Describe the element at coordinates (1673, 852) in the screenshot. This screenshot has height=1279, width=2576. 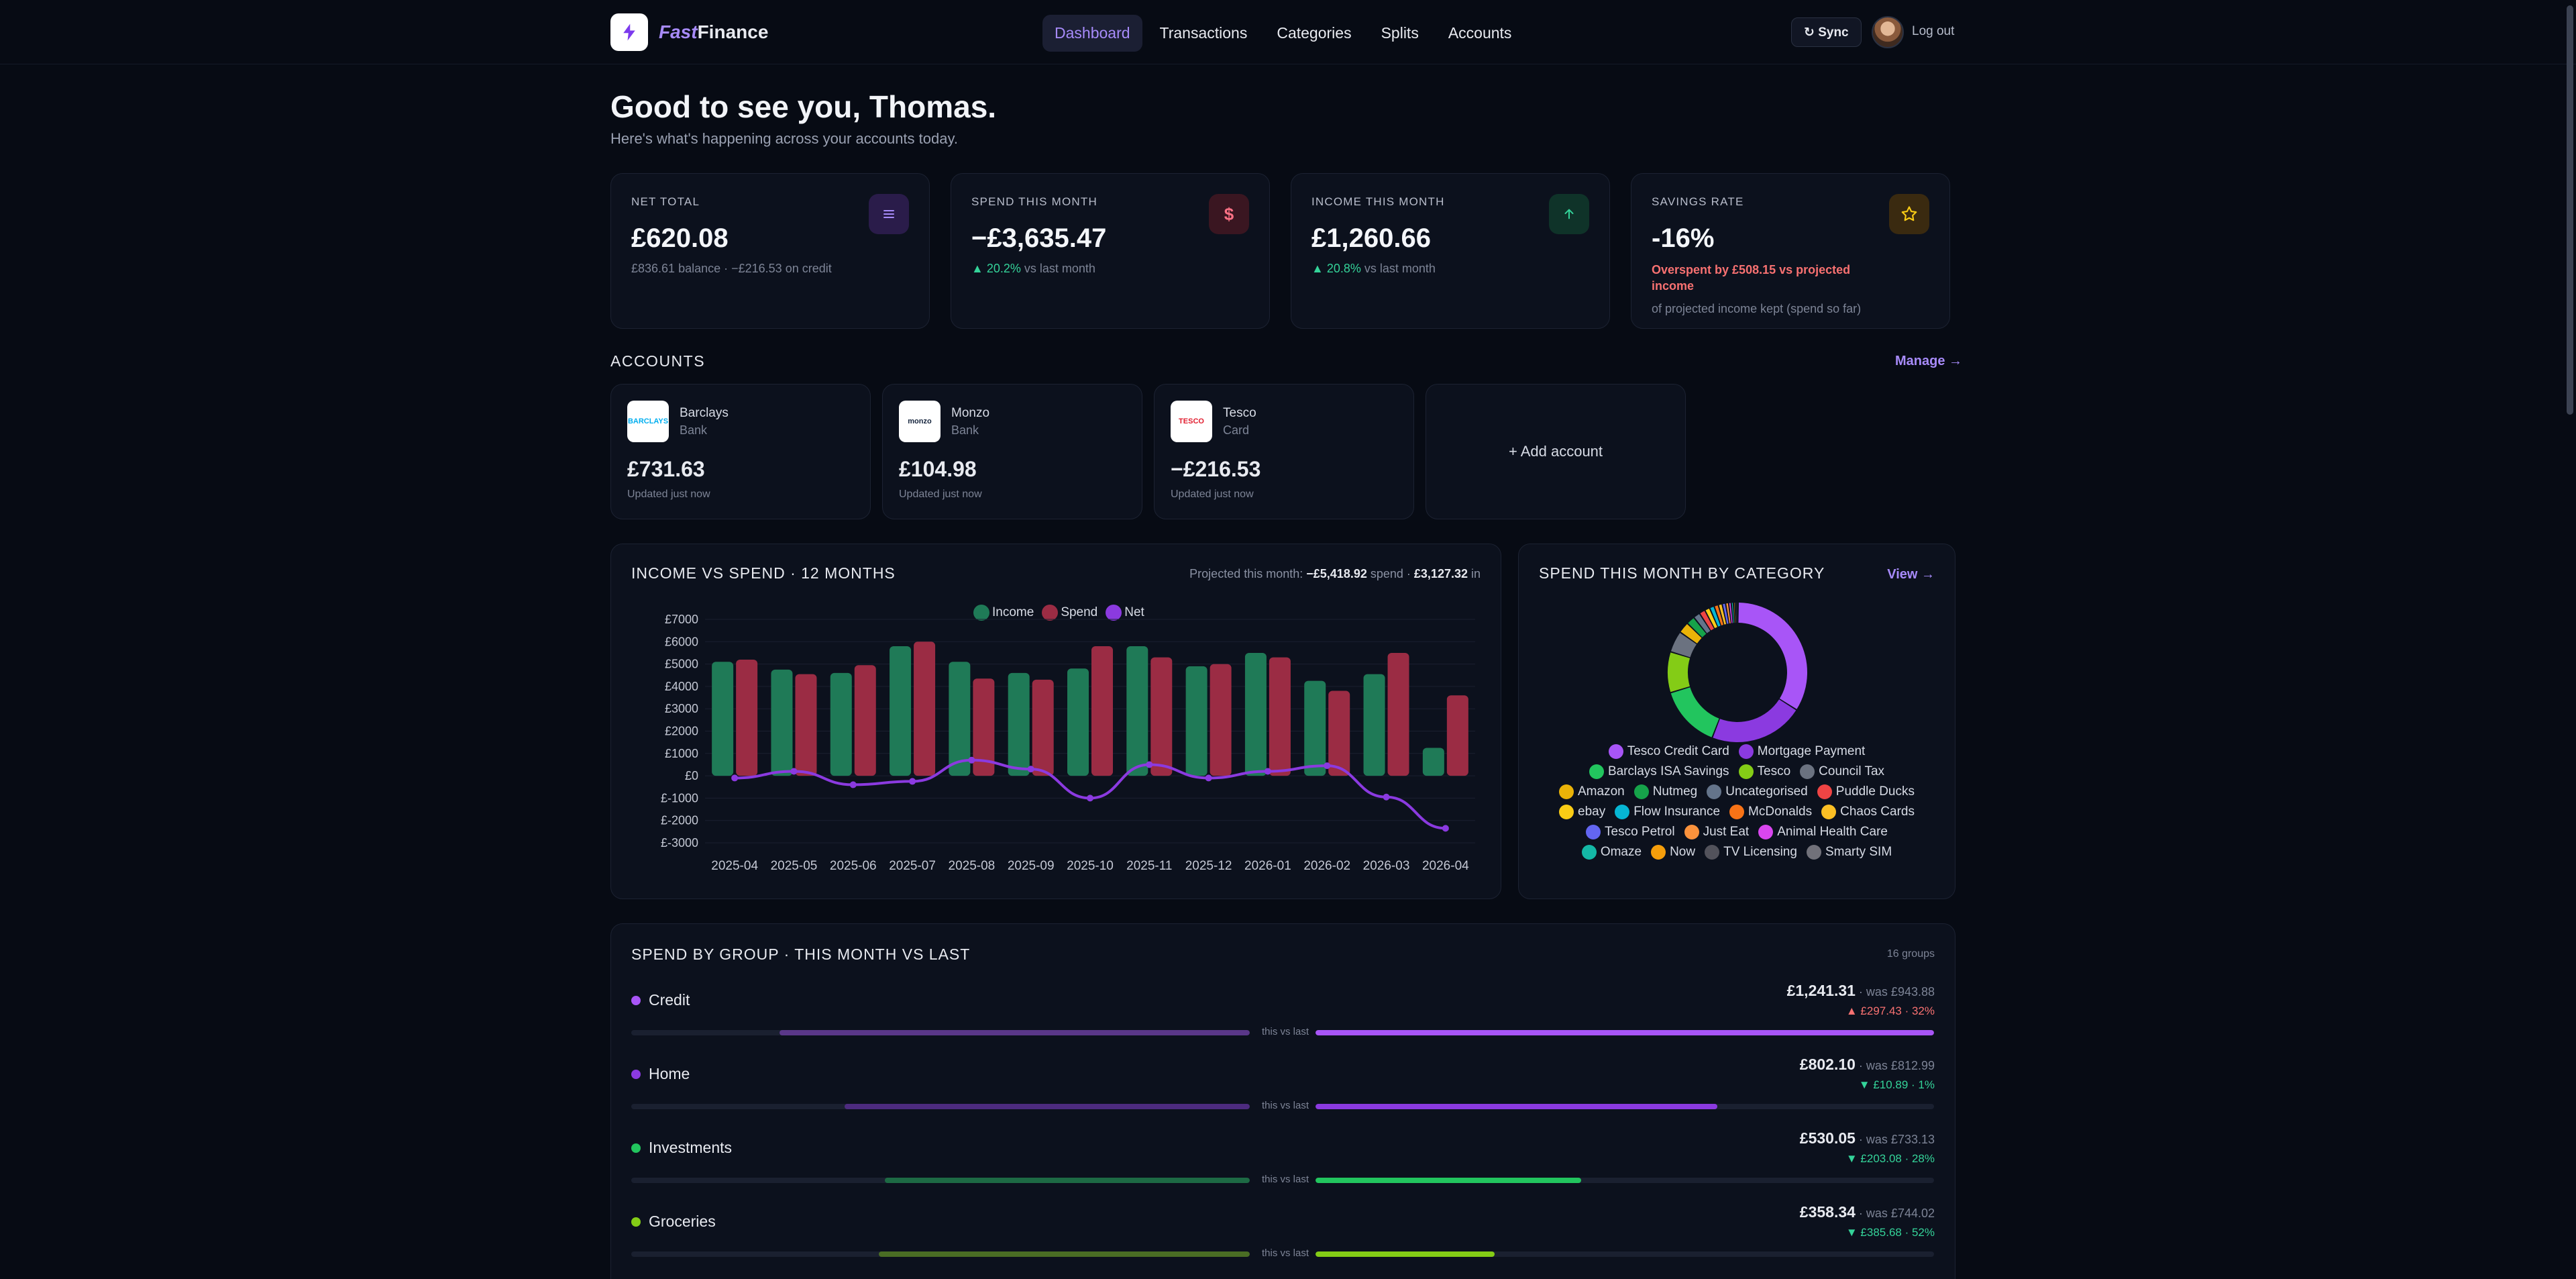
I see `donut-legend-item: Now` at that location.